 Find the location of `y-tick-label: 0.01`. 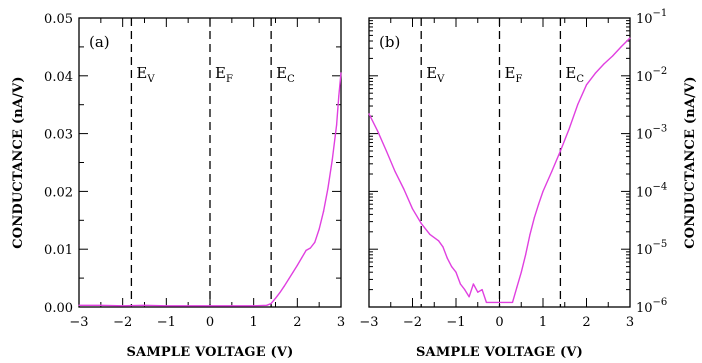

y-tick-label: 0.01 is located at coordinates (58, 250).